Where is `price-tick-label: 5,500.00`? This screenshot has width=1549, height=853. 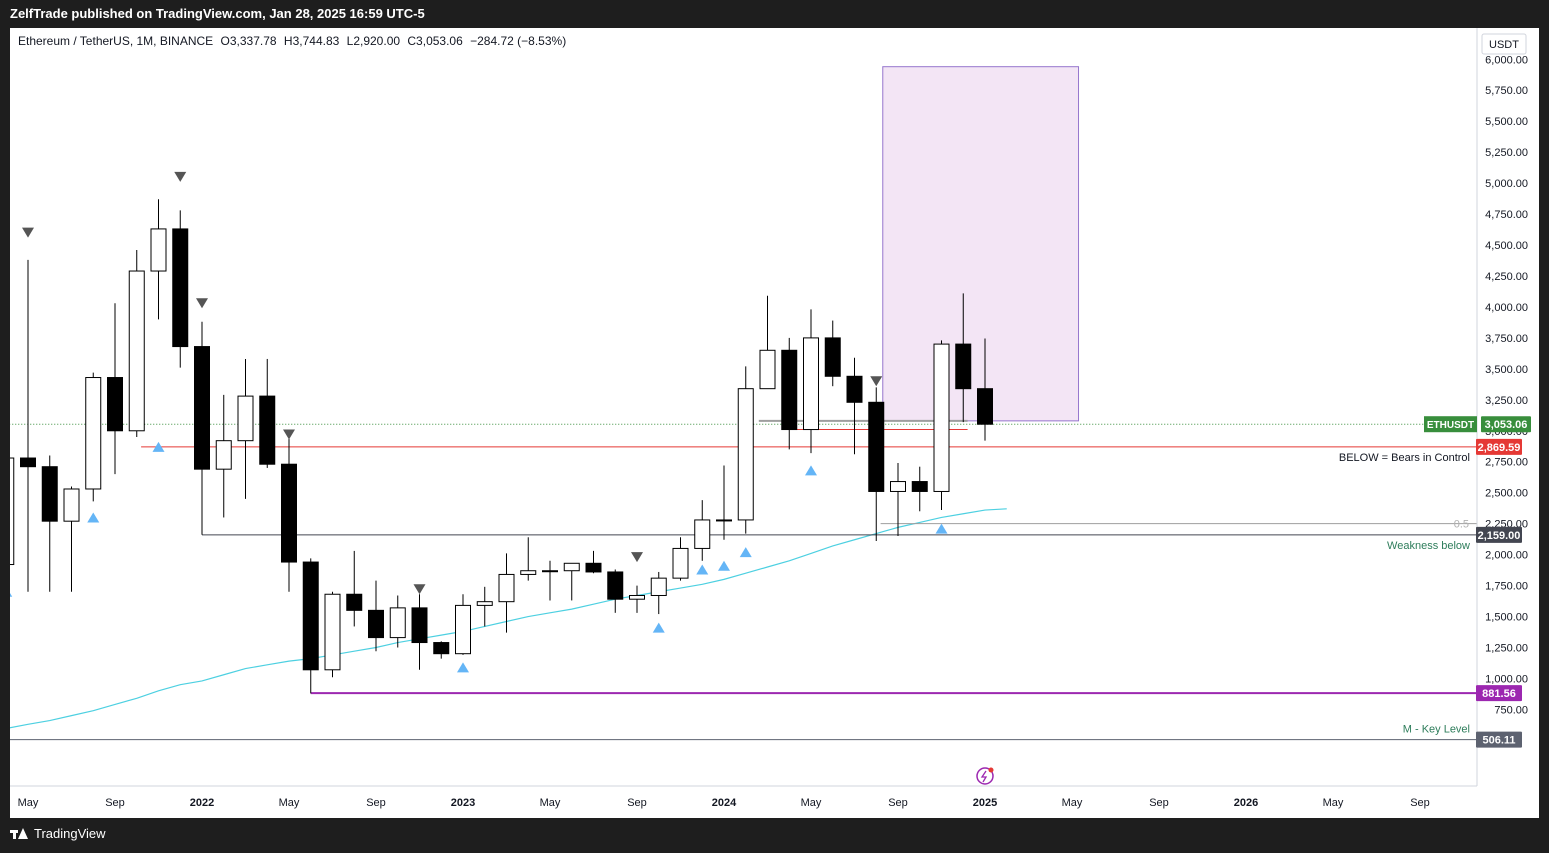
price-tick-label: 5,500.00 is located at coordinates (1506, 122).